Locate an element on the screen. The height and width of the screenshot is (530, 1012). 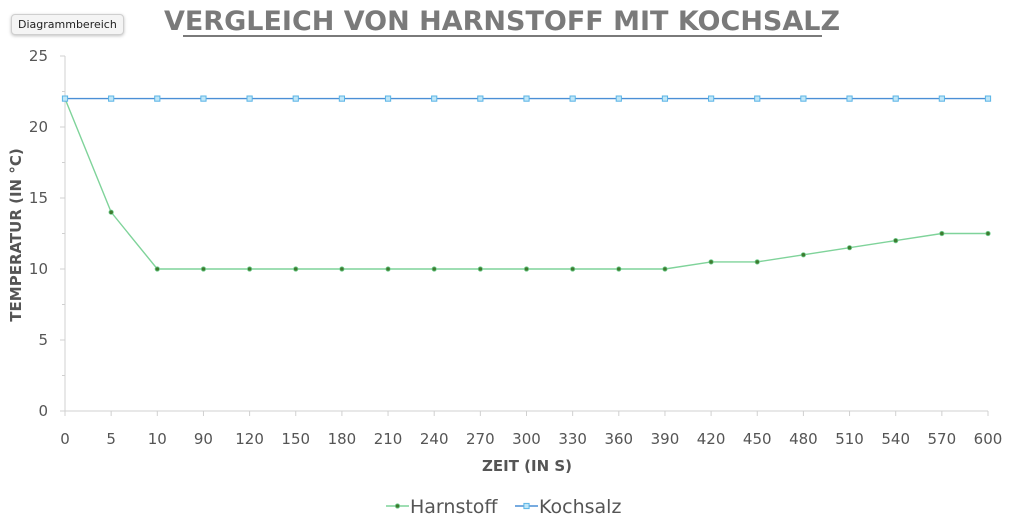
x-tick-label: 330 is located at coordinates (572, 439).